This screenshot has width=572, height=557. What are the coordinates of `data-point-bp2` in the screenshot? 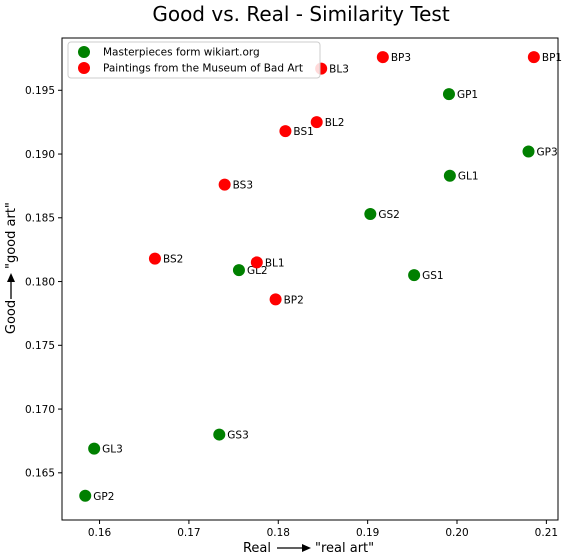 It's located at (275, 299).